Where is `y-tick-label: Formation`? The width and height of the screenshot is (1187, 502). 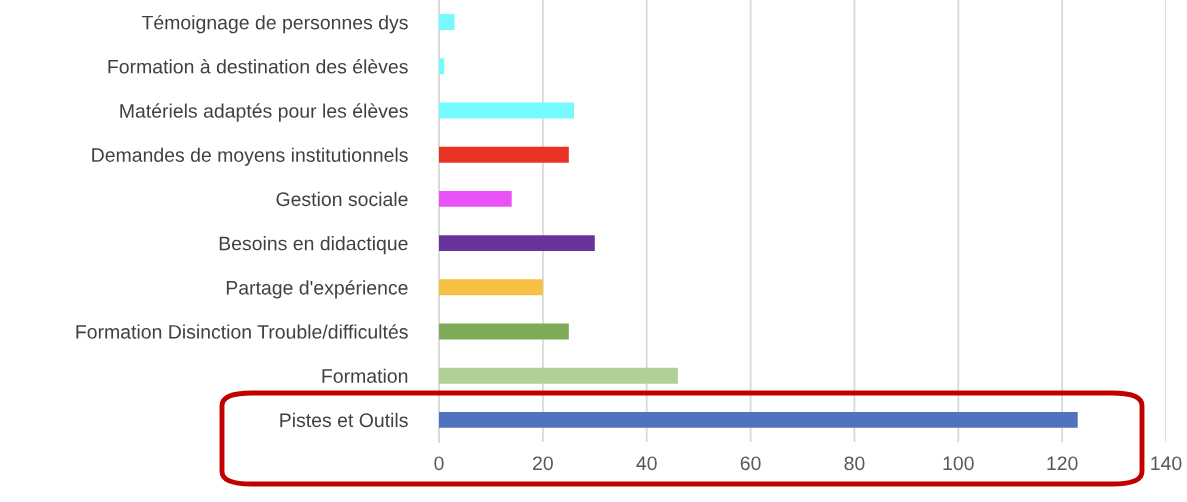
y-tick-label: Formation is located at coordinates (365, 375).